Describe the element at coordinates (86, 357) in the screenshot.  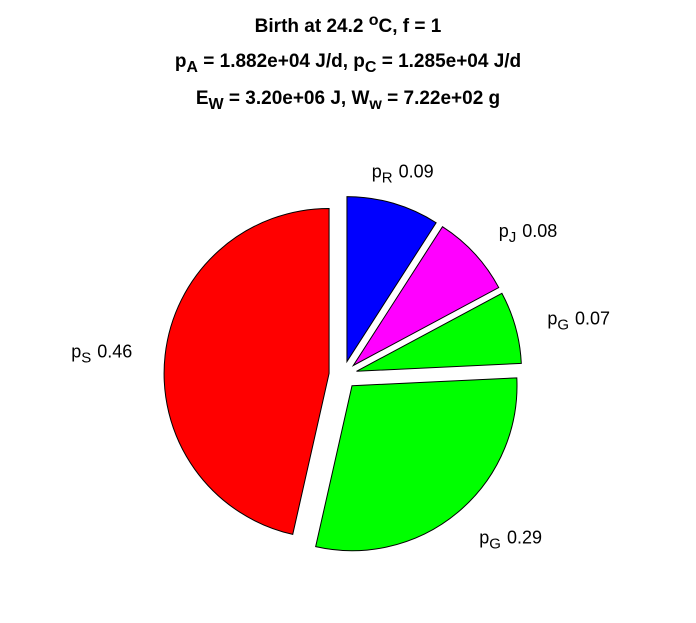
I see `text-piece: S` at that location.